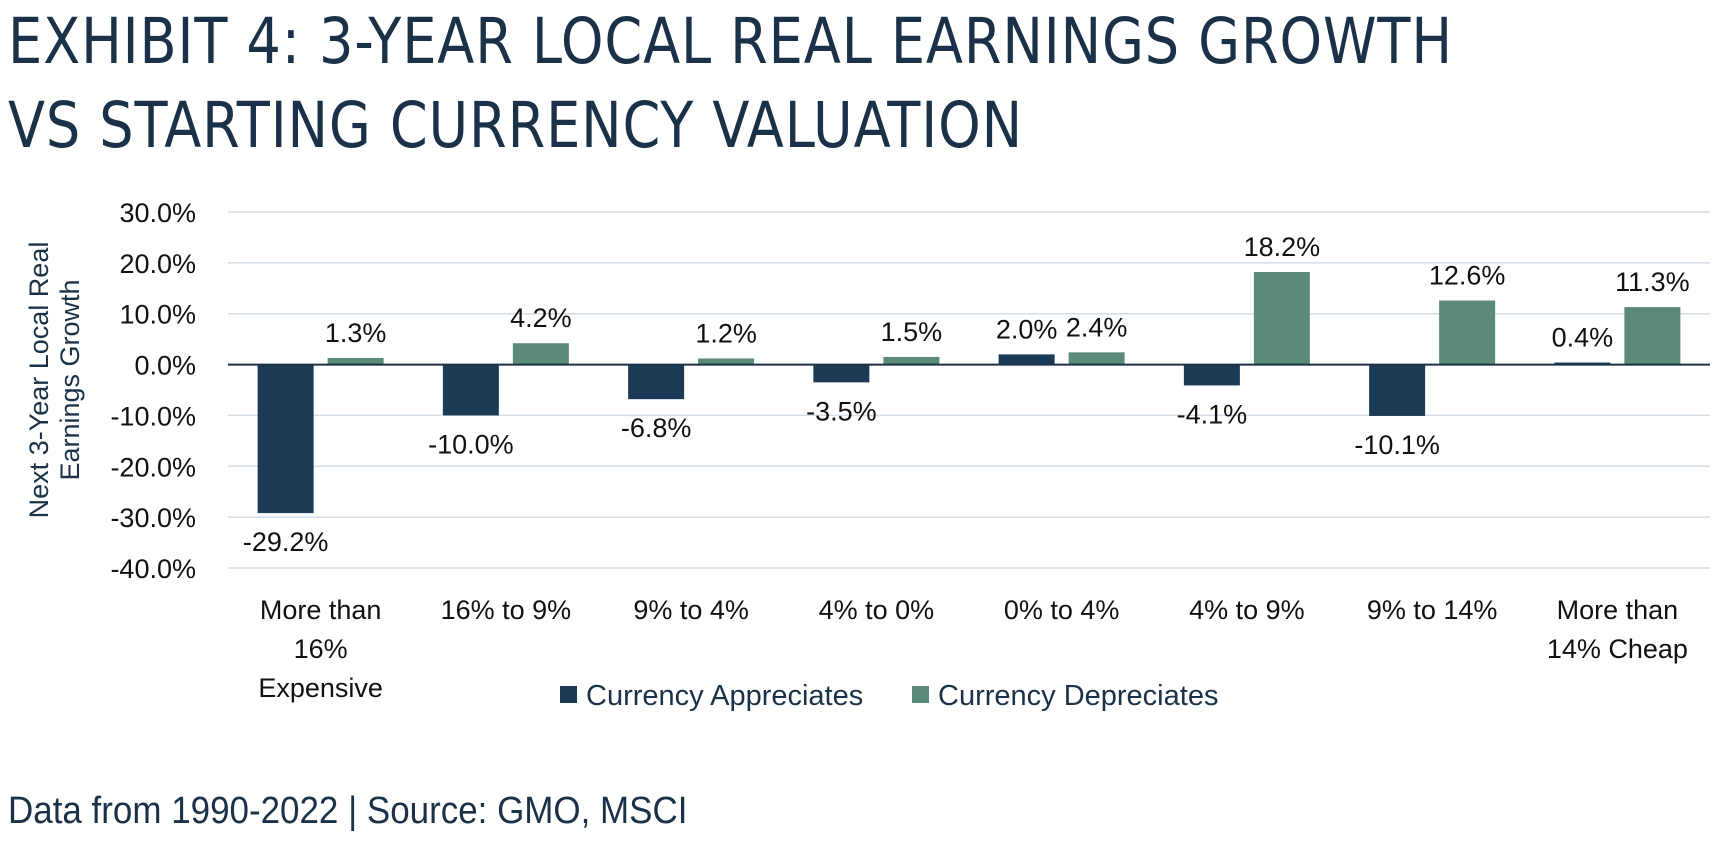 Image resolution: width=1730 pixels, height=854 pixels. What do you see at coordinates (1212, 414) in the screenshot?
I see `data-label-appreciates: -4.1%` at bounding box center [1212, 414].